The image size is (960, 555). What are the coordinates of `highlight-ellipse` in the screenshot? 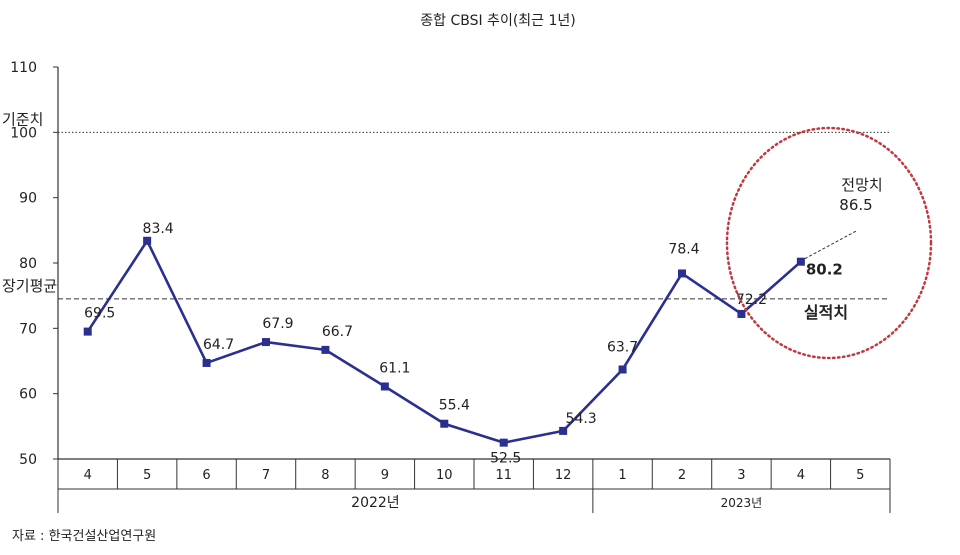 It's located at (829, 243).